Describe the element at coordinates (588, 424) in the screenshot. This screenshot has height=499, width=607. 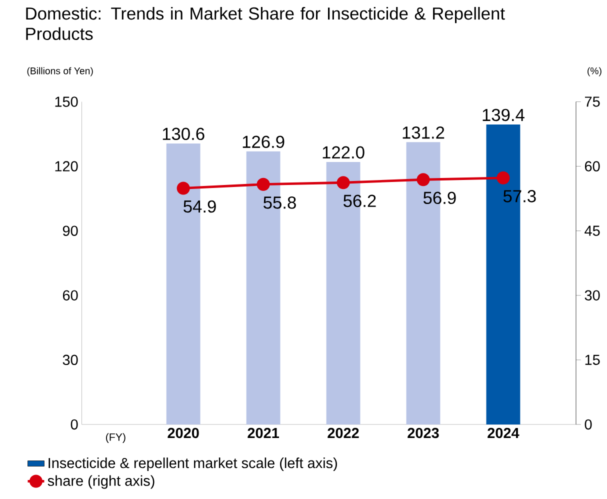
I see `y2-tick-label: 0` at that location.